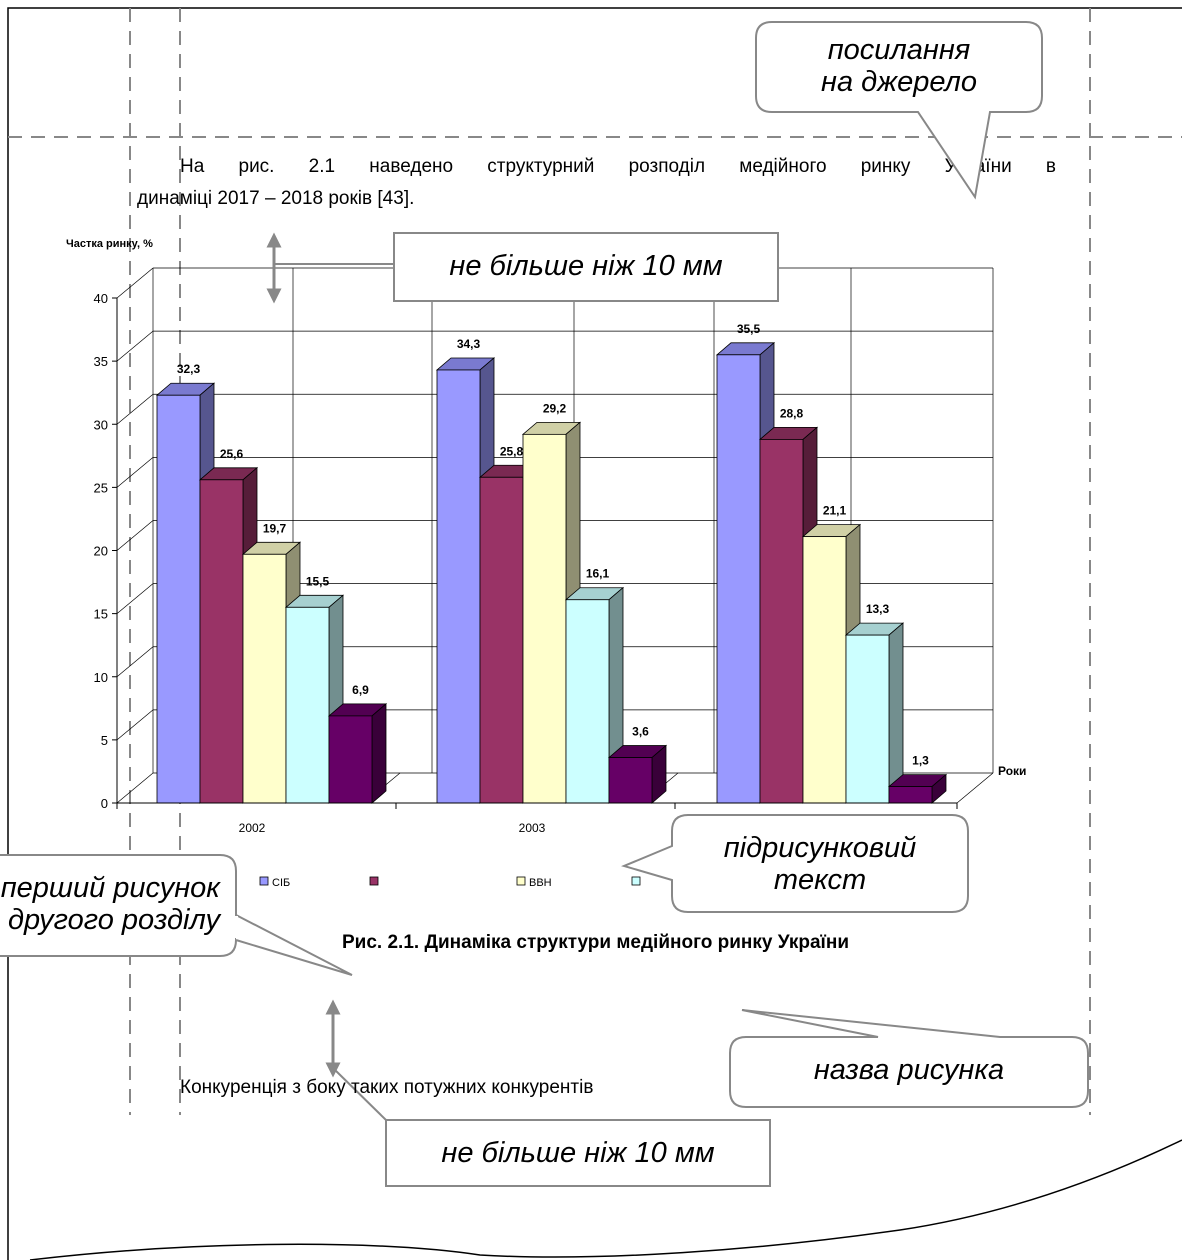 This screenshot has width=1182, height=1260. What do you see at coordinates (101, 361) in the screenshot?
I see `y-tick-label: 35` at bounding box center [101, 361].